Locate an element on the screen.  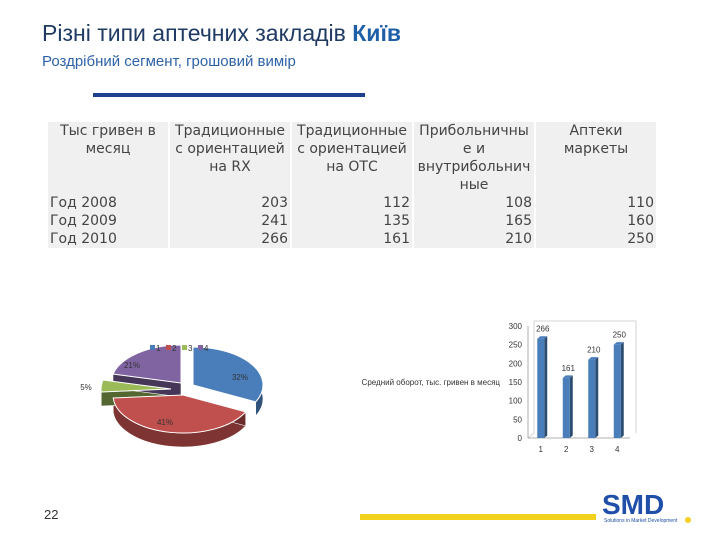
y-axis-title: Средний оборот, тыс. гривен в месяц is located at coordinates (431, 382).